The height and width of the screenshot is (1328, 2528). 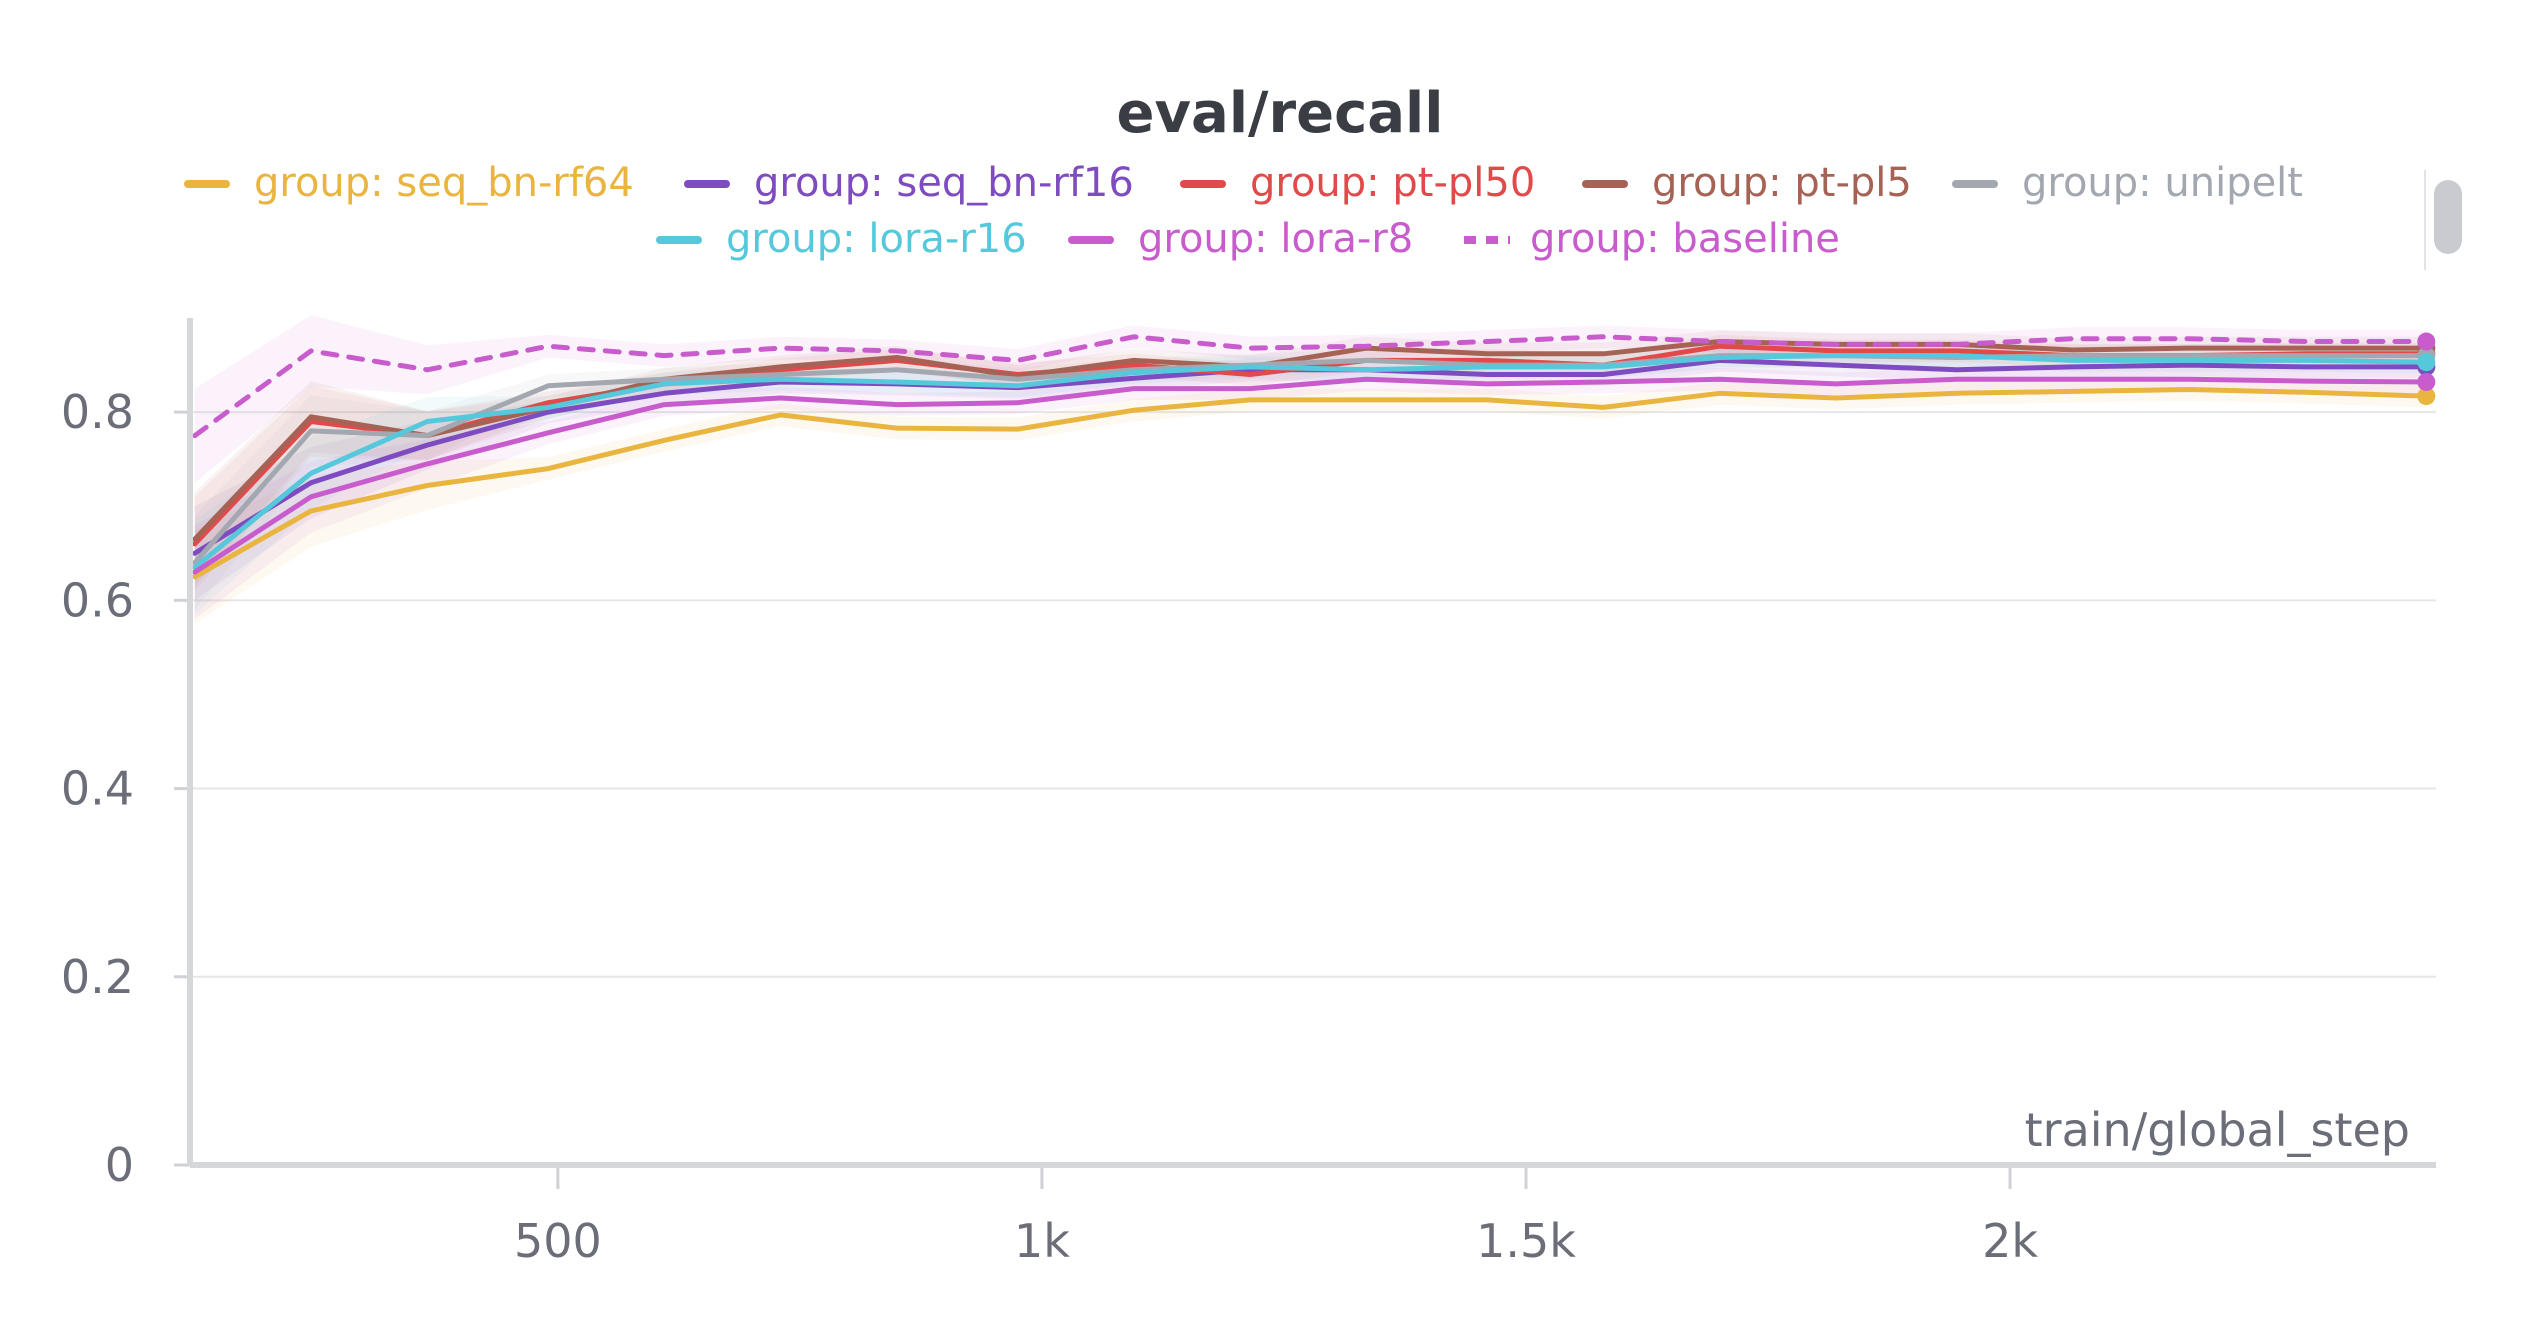 What do you see at coordinates (444, 183) in the screenshot?
I see `legend-label: group: seq_bn-rf64` at bounding box center [444, 183].